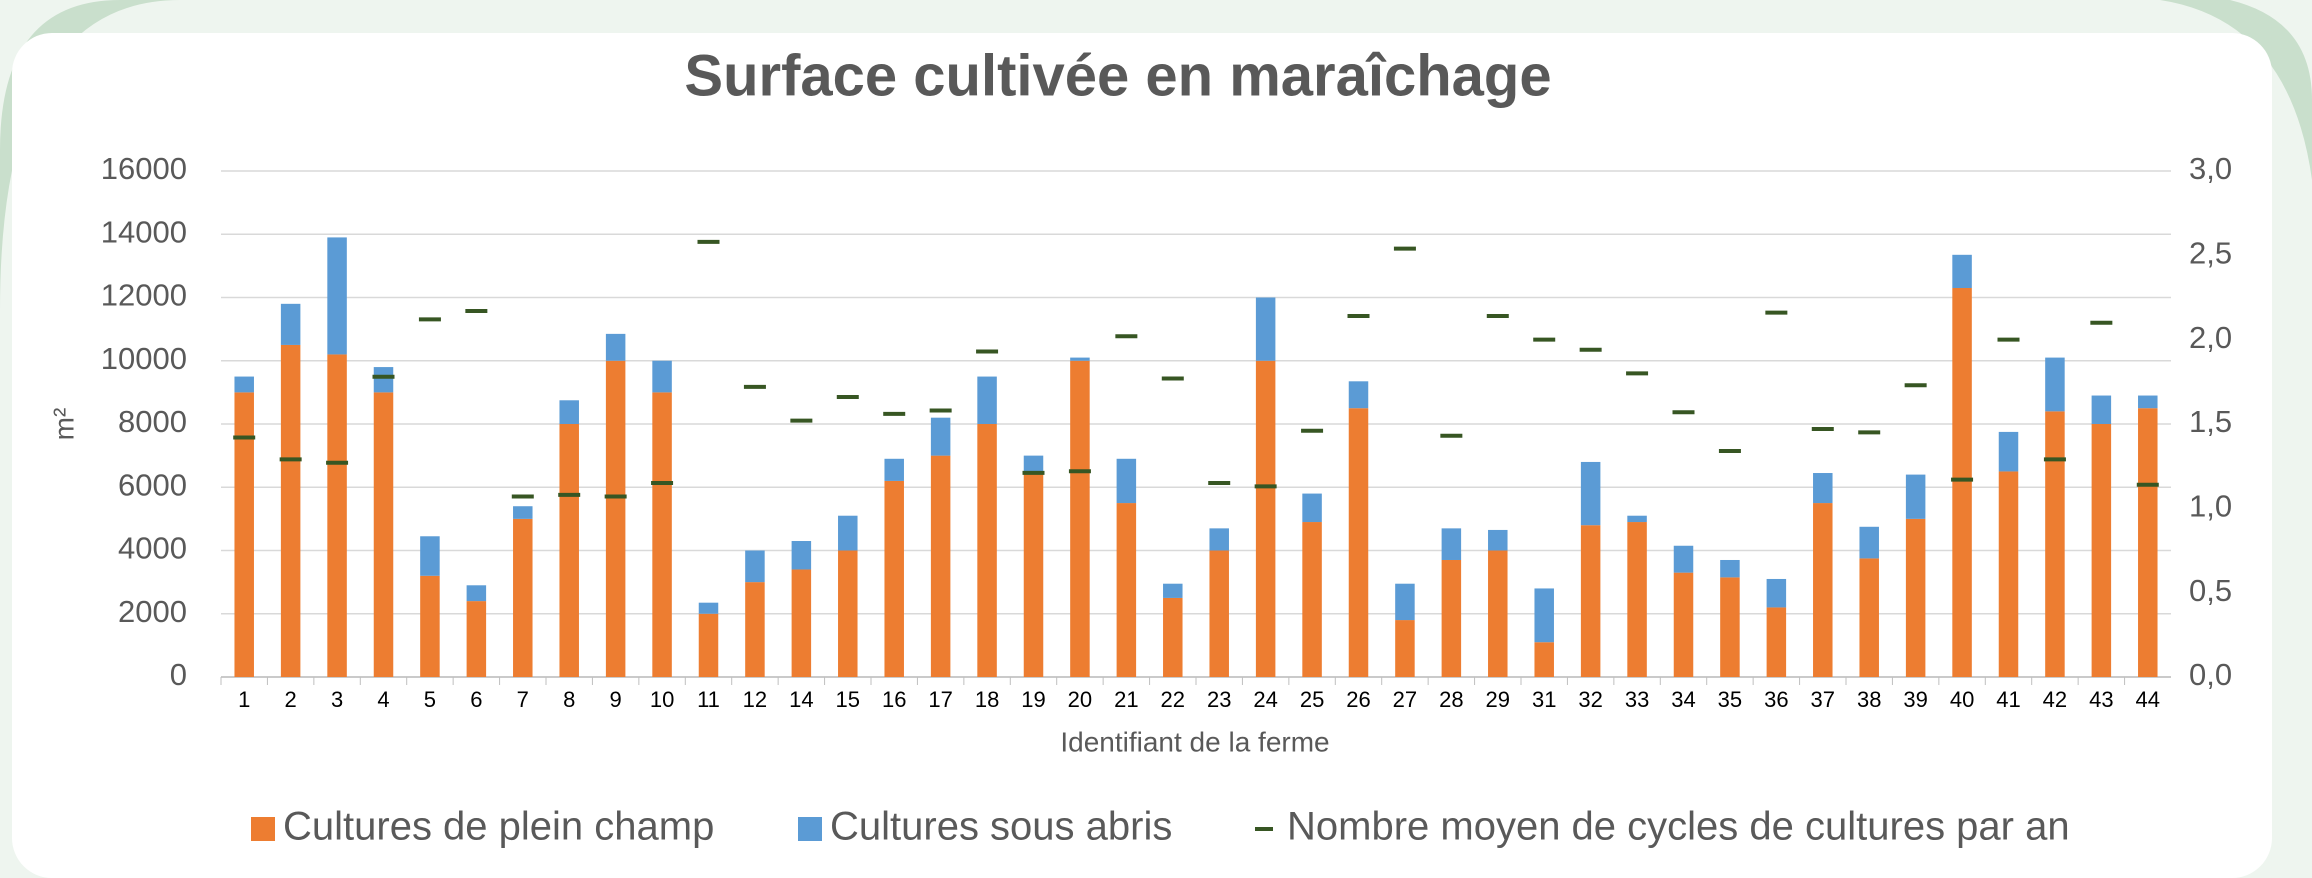  I want to click on y-tick-label: 16000, so click(144, 168).